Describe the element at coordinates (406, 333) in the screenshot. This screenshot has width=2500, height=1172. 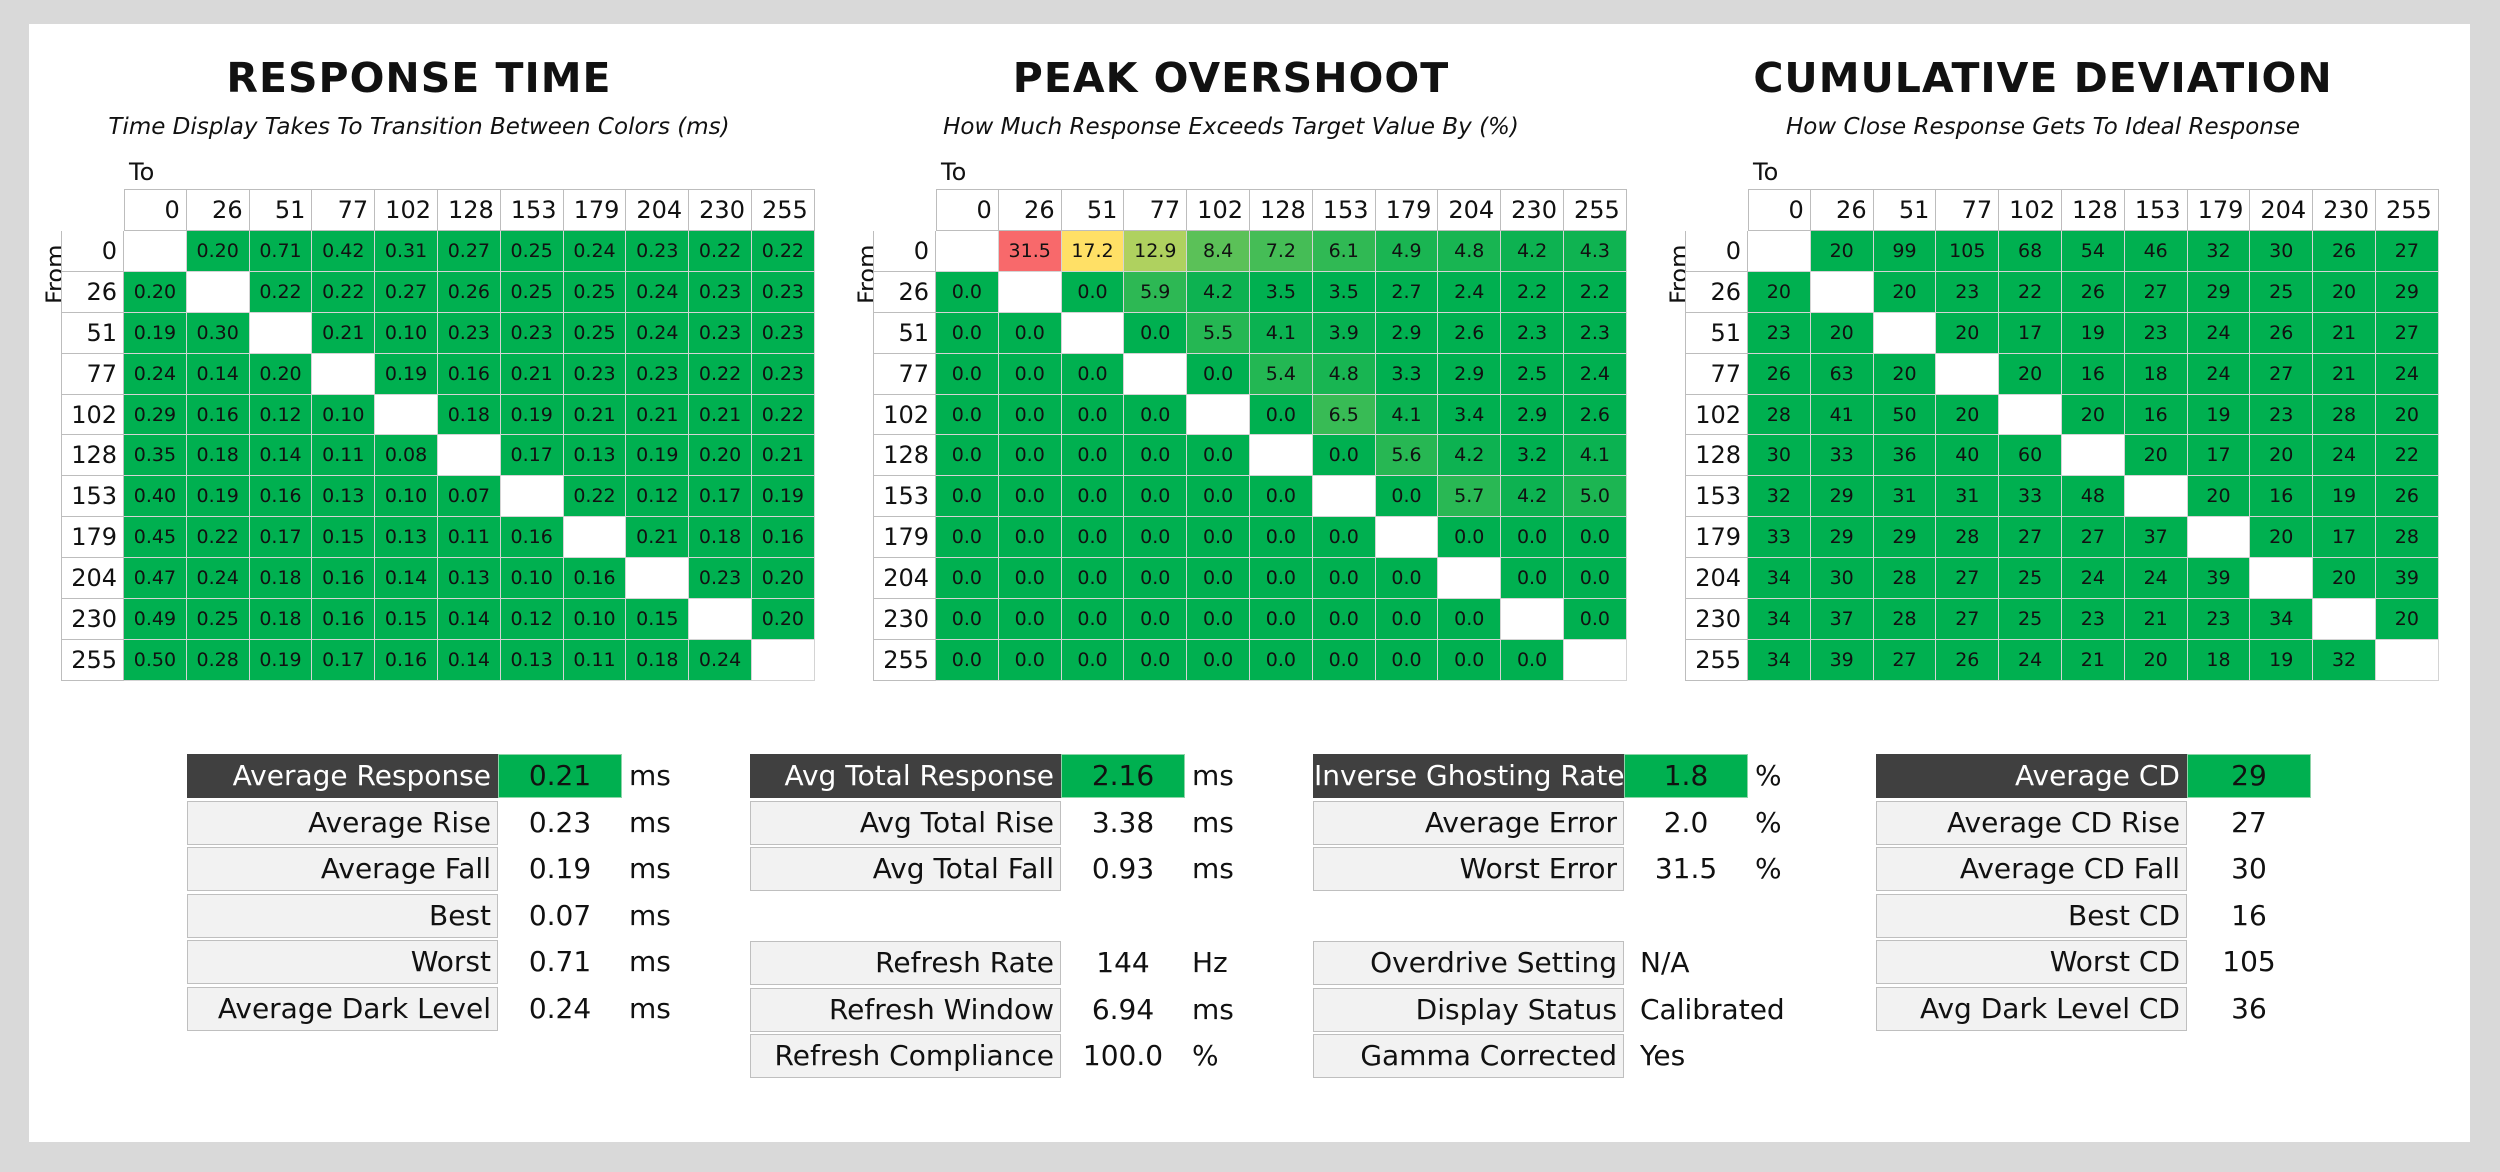
I see `heatmap-cell: 0.10` at that location.